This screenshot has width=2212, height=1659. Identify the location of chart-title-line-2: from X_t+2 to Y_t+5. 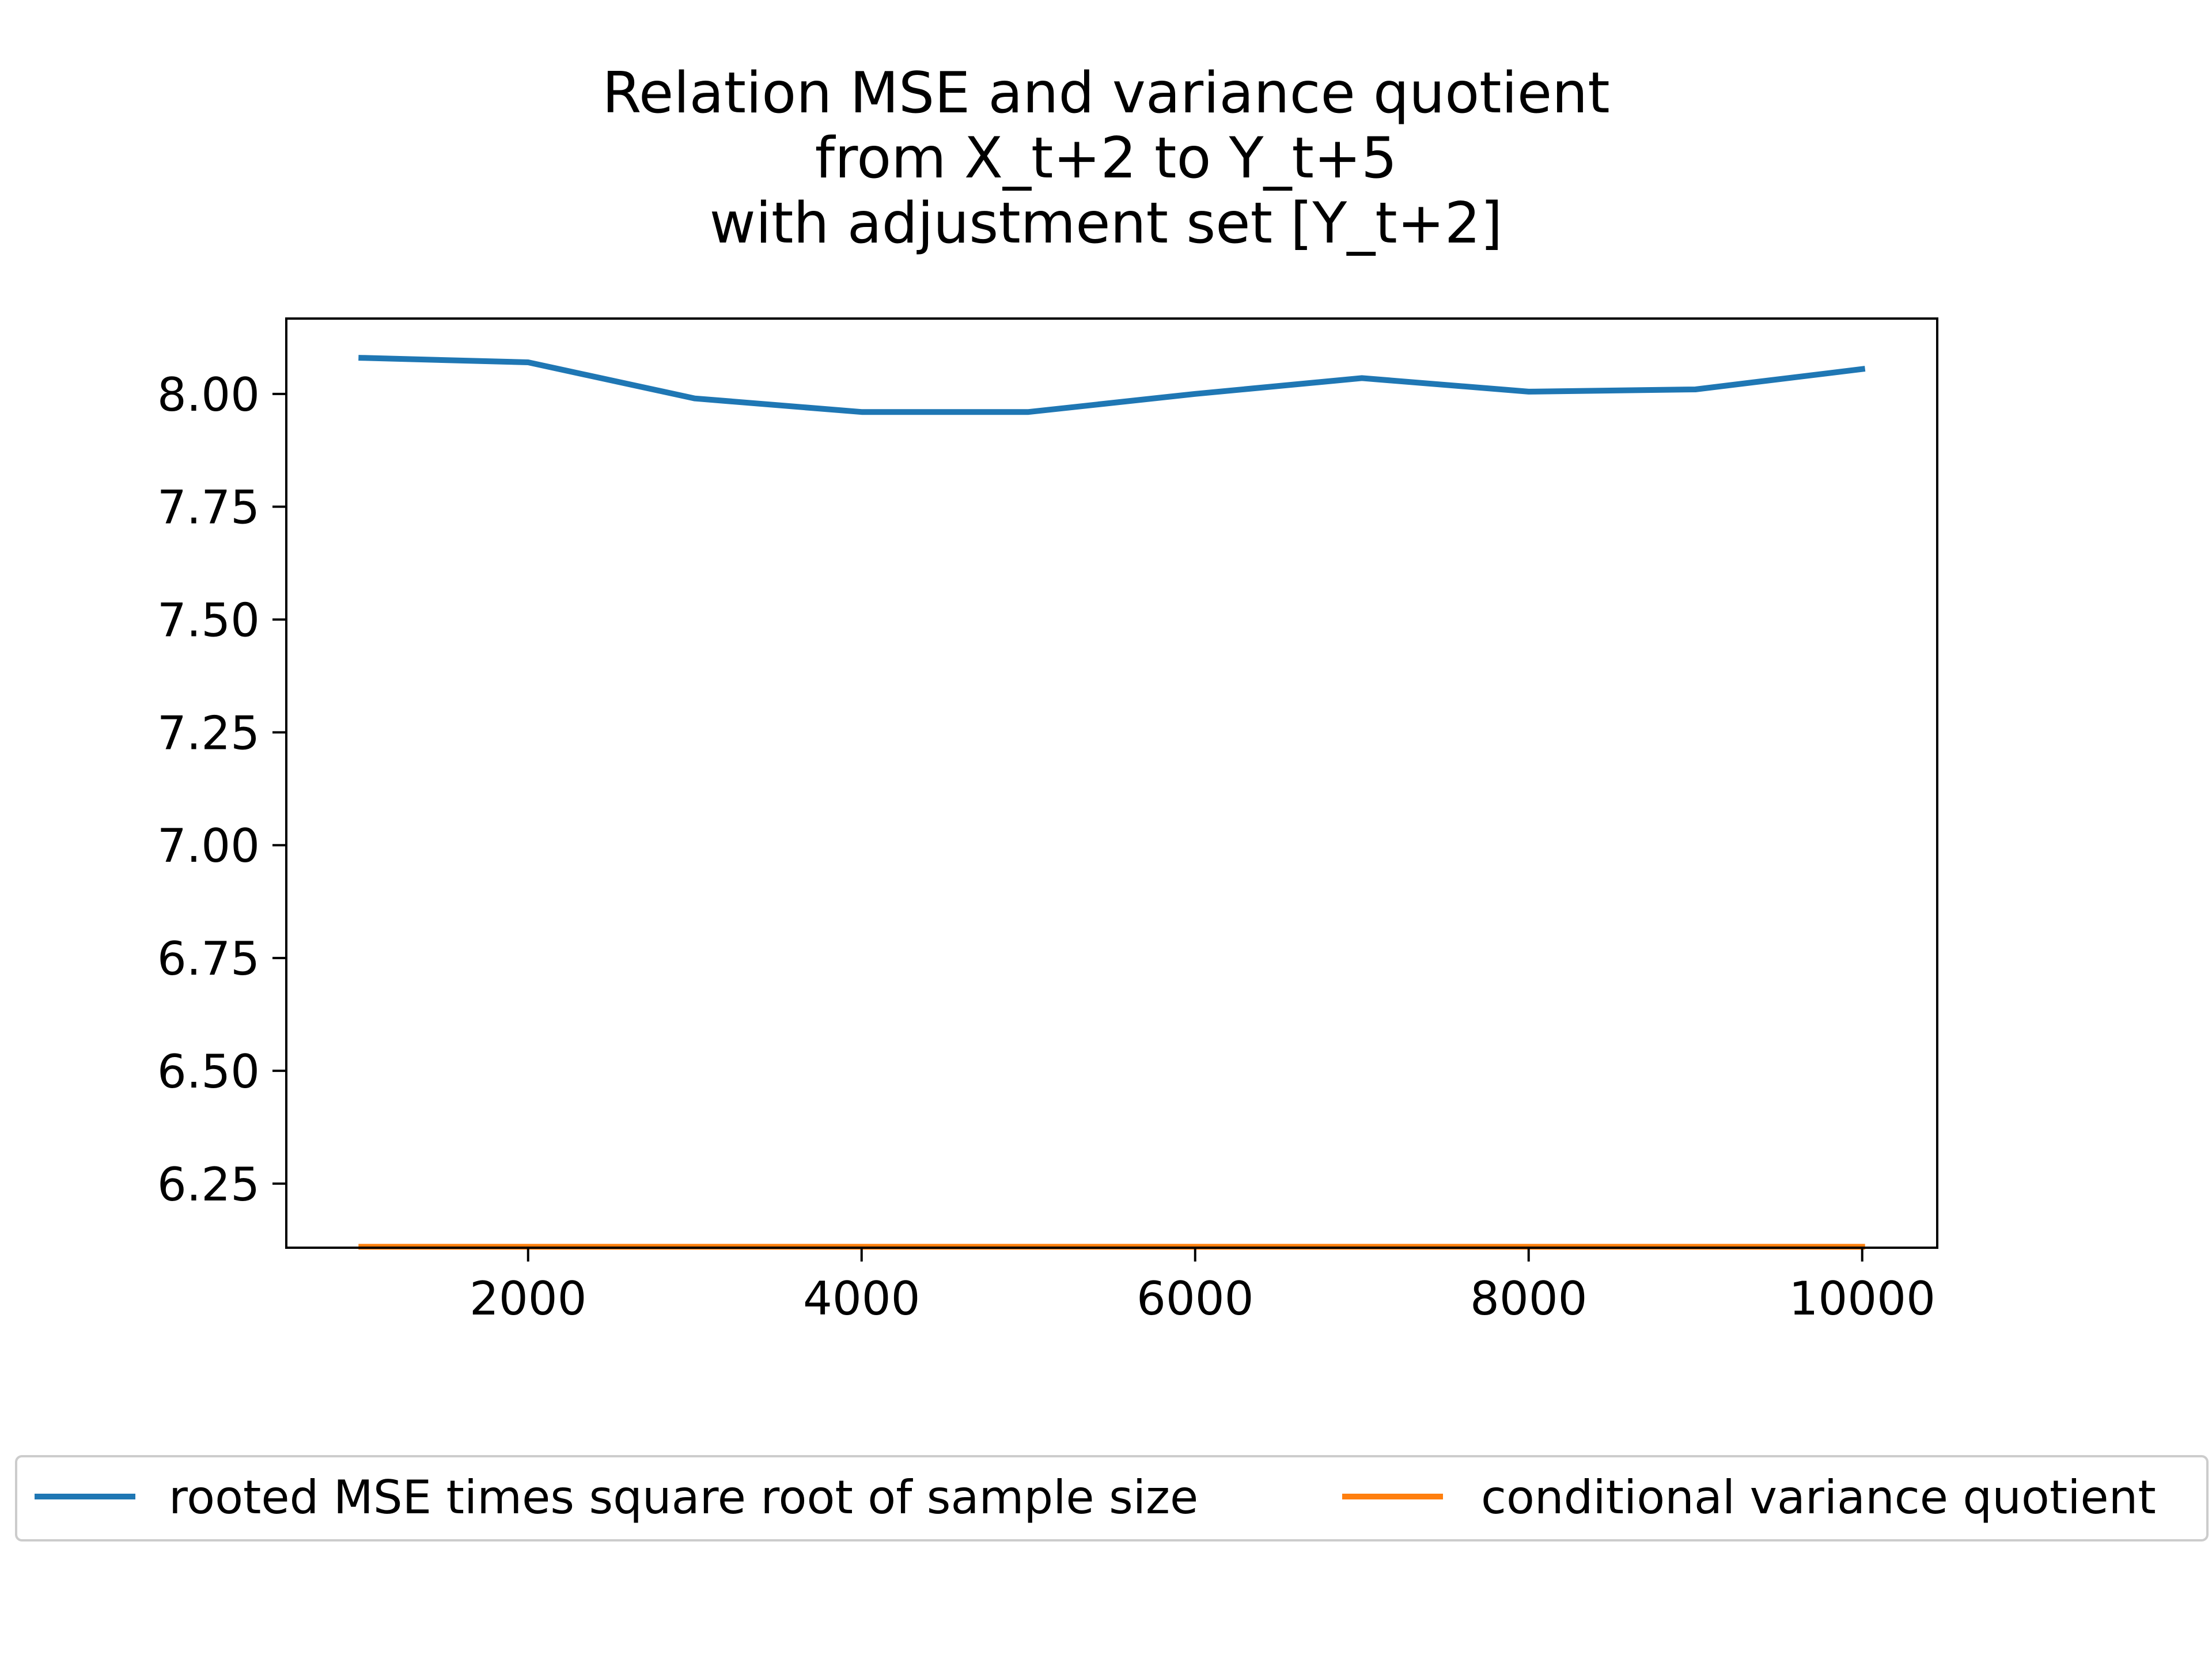
(1106, 158).